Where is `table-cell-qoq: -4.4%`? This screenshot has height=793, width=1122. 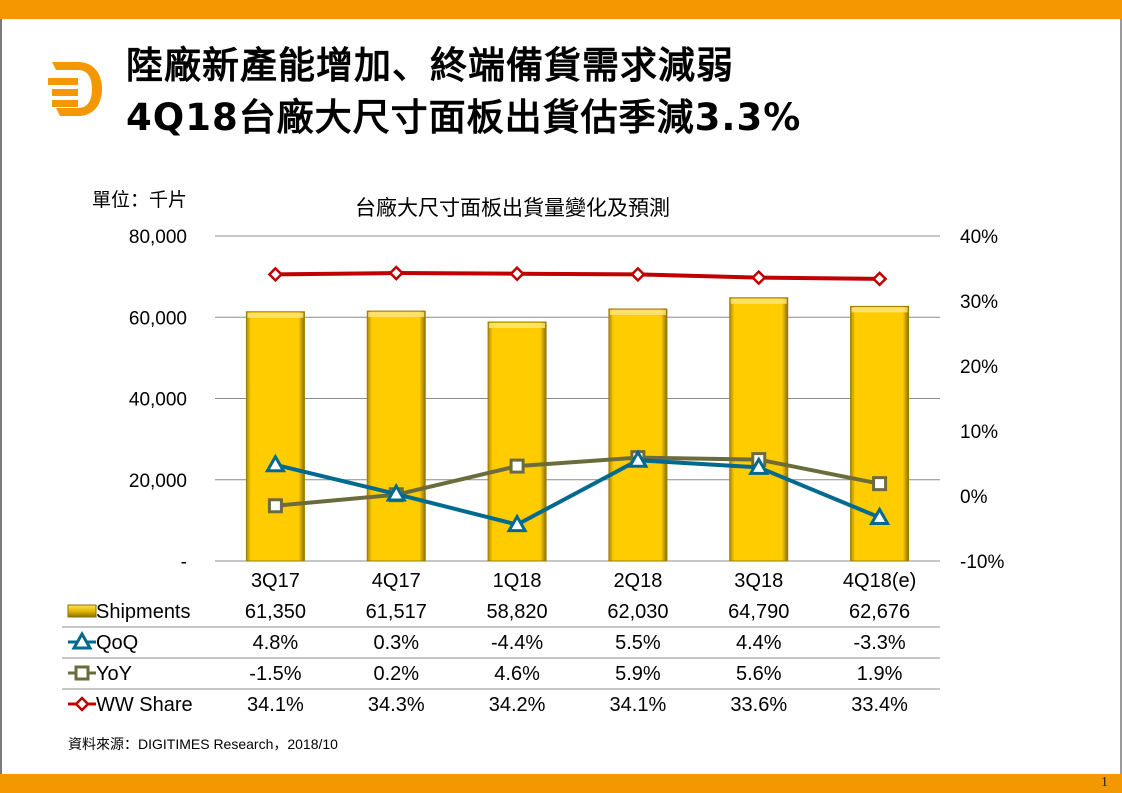
table-cell-qoq: -4.4% is located at coordinates (517, 643).